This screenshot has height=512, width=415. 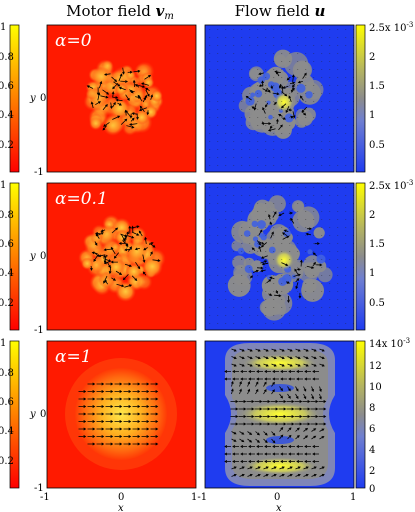 What do you see at coordinates (375, 387) in the screenshot?
I see `svg-text: 10` at bounding box center [375, 387].